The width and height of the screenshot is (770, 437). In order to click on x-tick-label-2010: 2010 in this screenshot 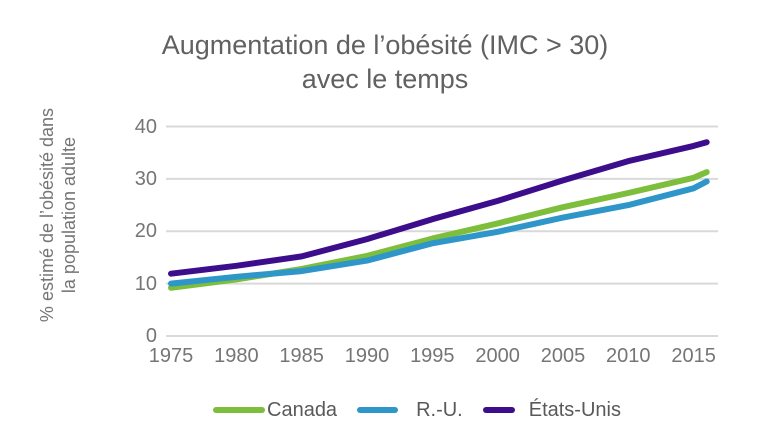, I will do `click(628, 356)`.